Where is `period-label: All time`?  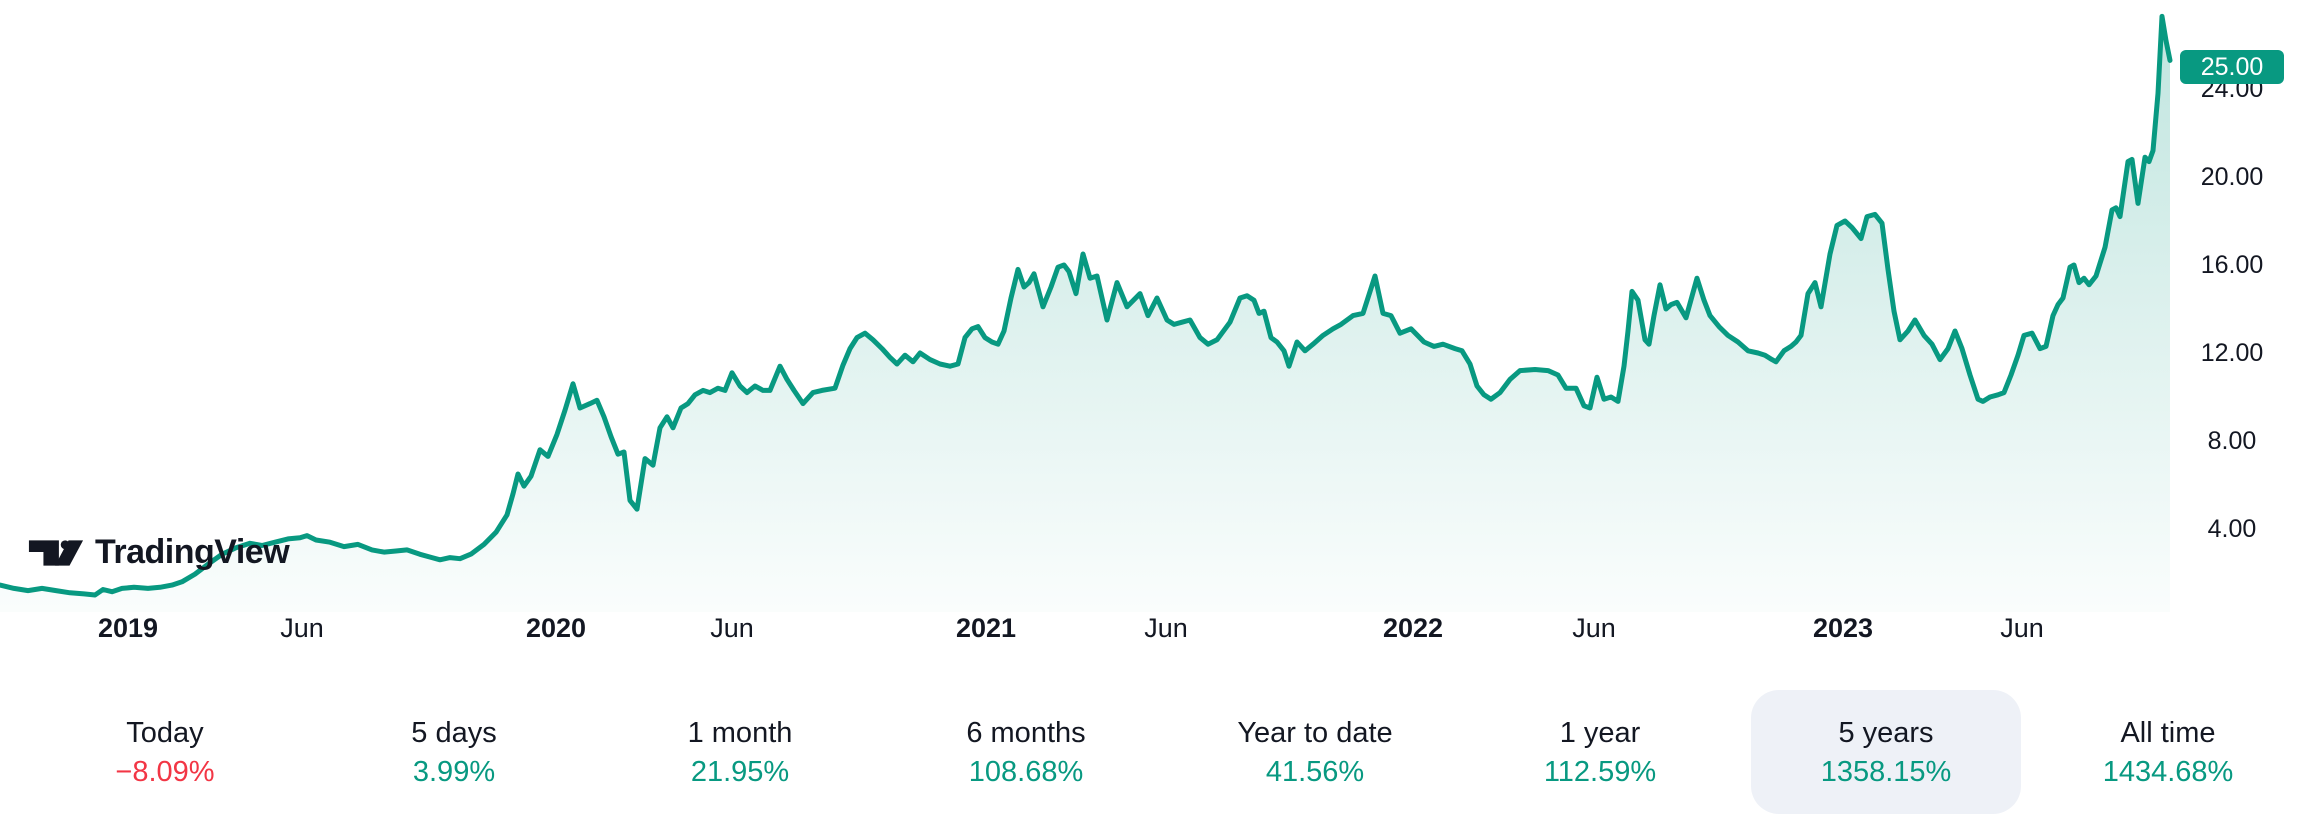 period-label: All time is located at coordinates (2168, 732).